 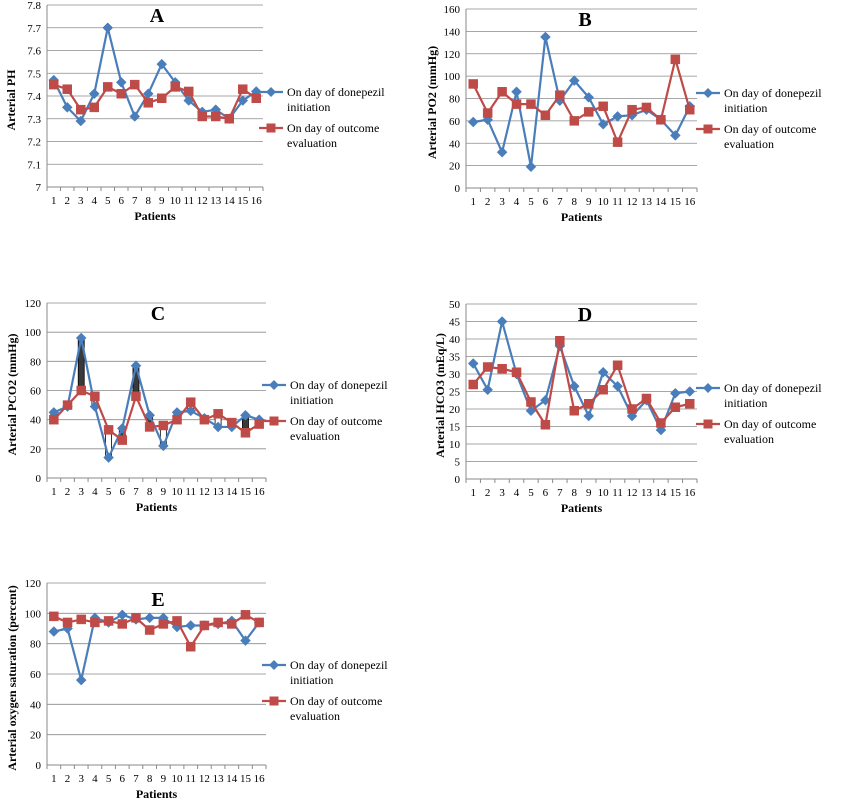 What do you see at coordinates (36, 362) in the screenshot?
I see `y-tick-label: 80` at bounding box center [36, 362].